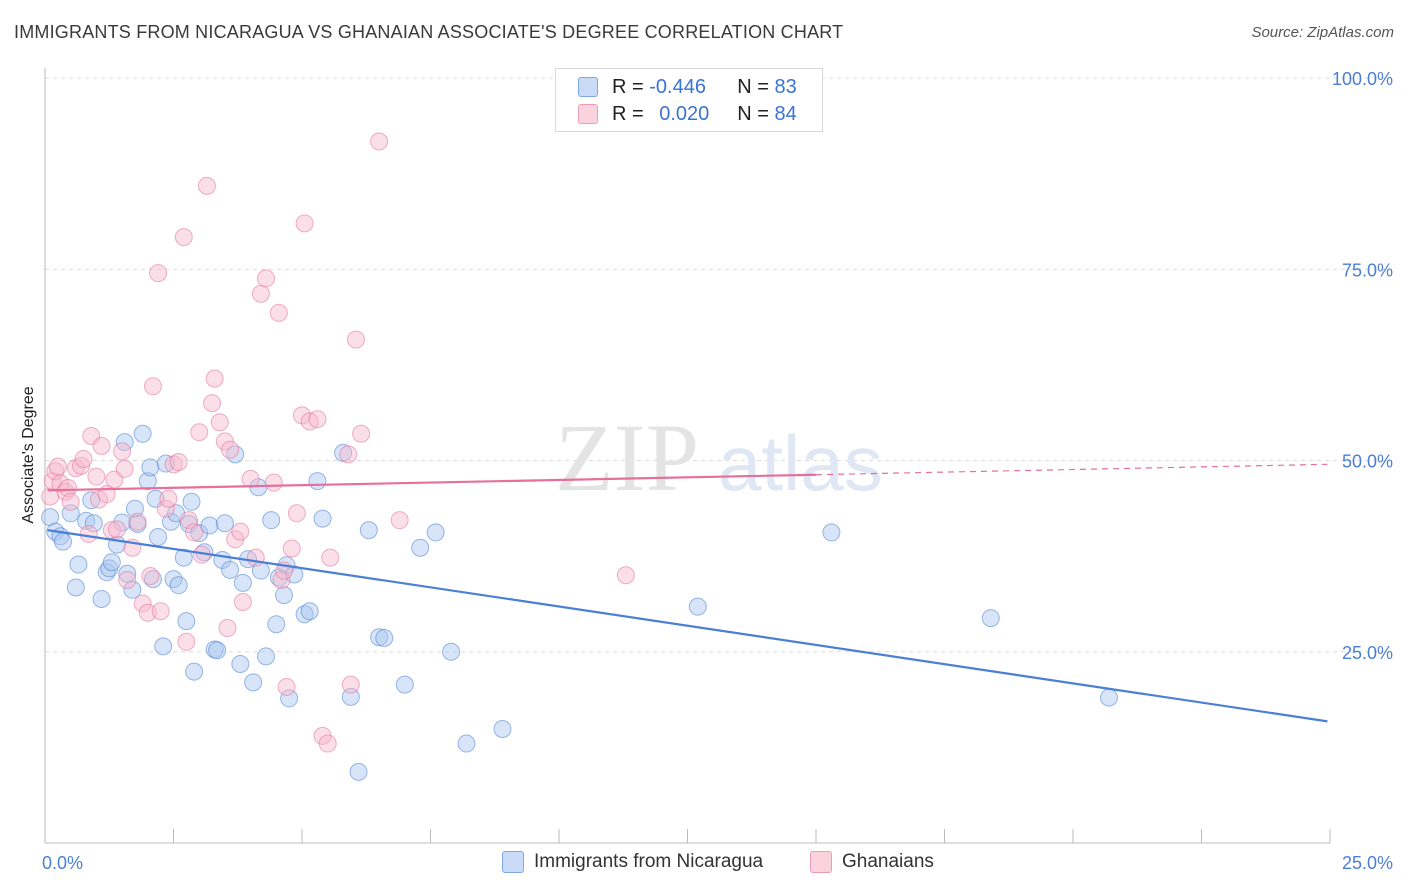 The width and height of the screenshot is (1406, 892). I want to click on y-tick-label: 75.0%, so click(1367, 270).